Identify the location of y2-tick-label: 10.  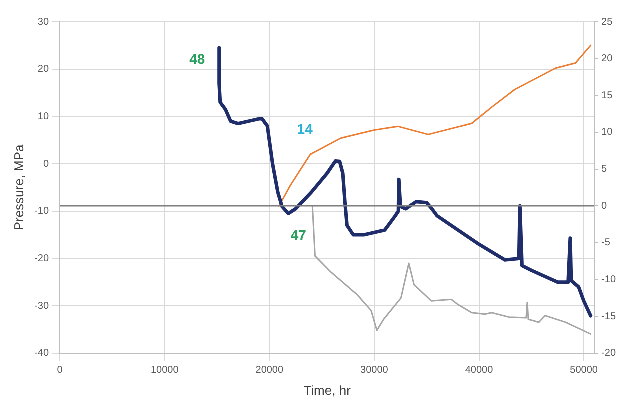
(608, 132).